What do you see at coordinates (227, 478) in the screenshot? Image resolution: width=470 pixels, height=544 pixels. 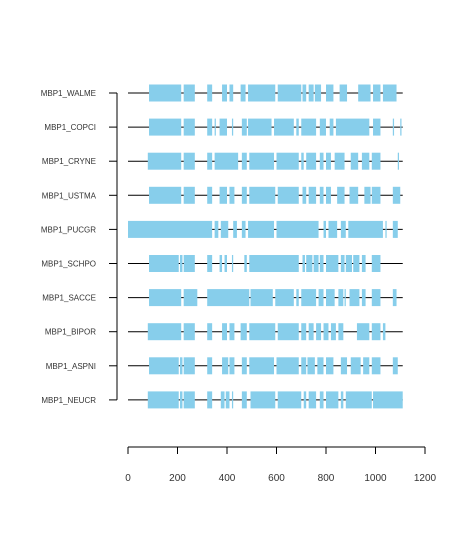 I see `x-tick-label: 400` at bounding box center [227, 478].